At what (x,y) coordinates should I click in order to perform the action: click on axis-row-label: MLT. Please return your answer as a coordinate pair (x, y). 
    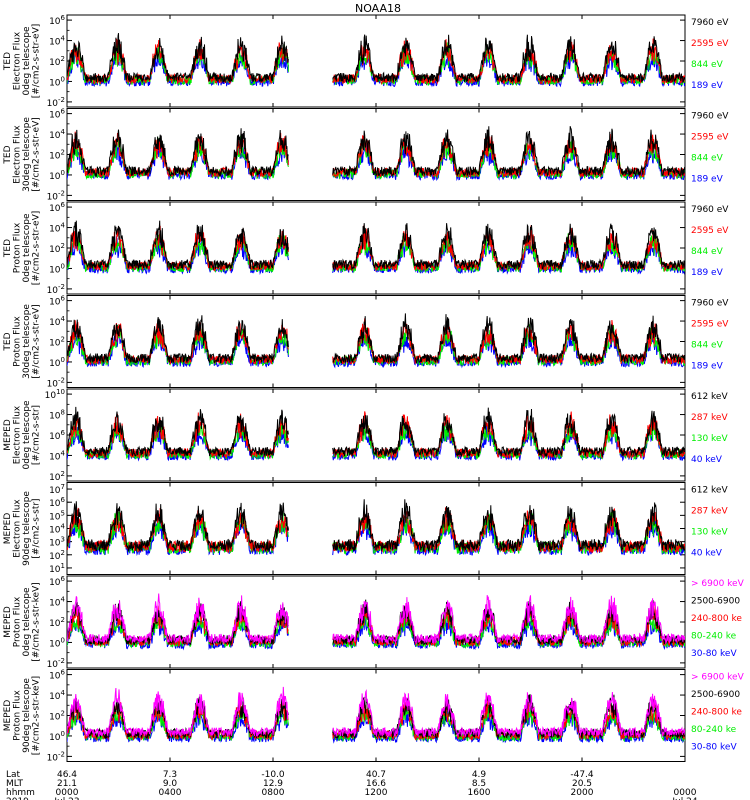
    Looking at the image, I should click on (15, 784).